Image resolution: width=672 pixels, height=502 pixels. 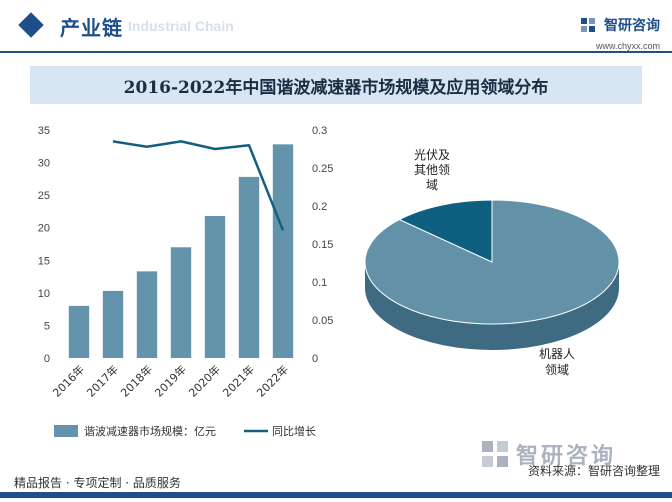 I want to click on pie-side-wall, so click(x=492, y=306).